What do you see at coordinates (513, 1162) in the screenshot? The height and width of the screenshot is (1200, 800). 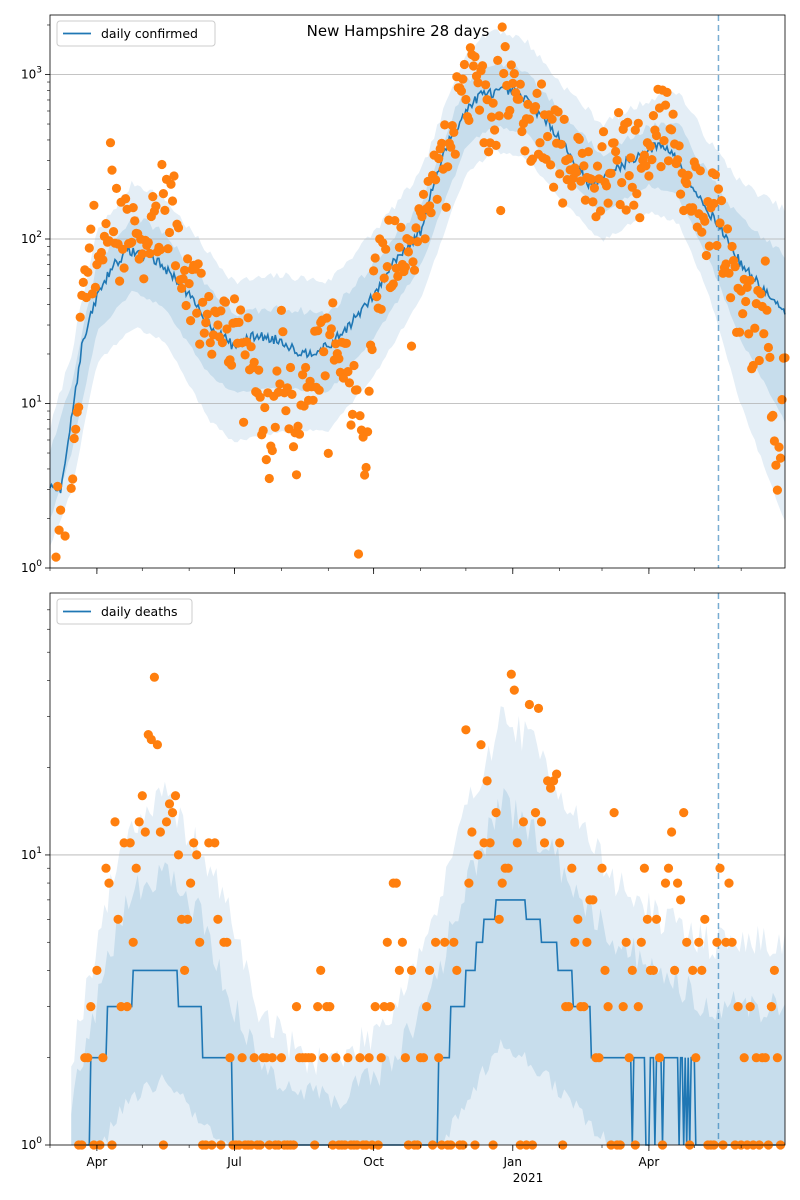 I see `x-tick-label: Jan` at bounding box center [513, 1162].